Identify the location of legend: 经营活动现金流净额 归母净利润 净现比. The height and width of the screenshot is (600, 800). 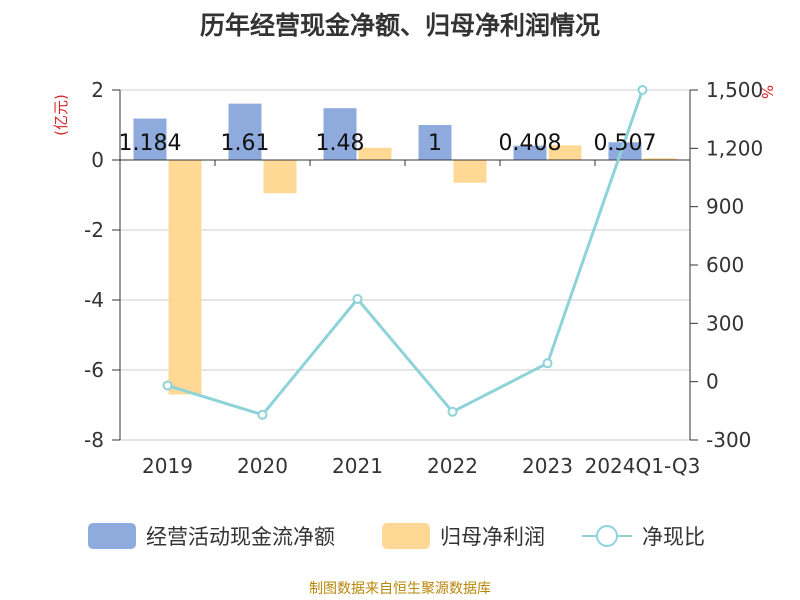
(400, 536).